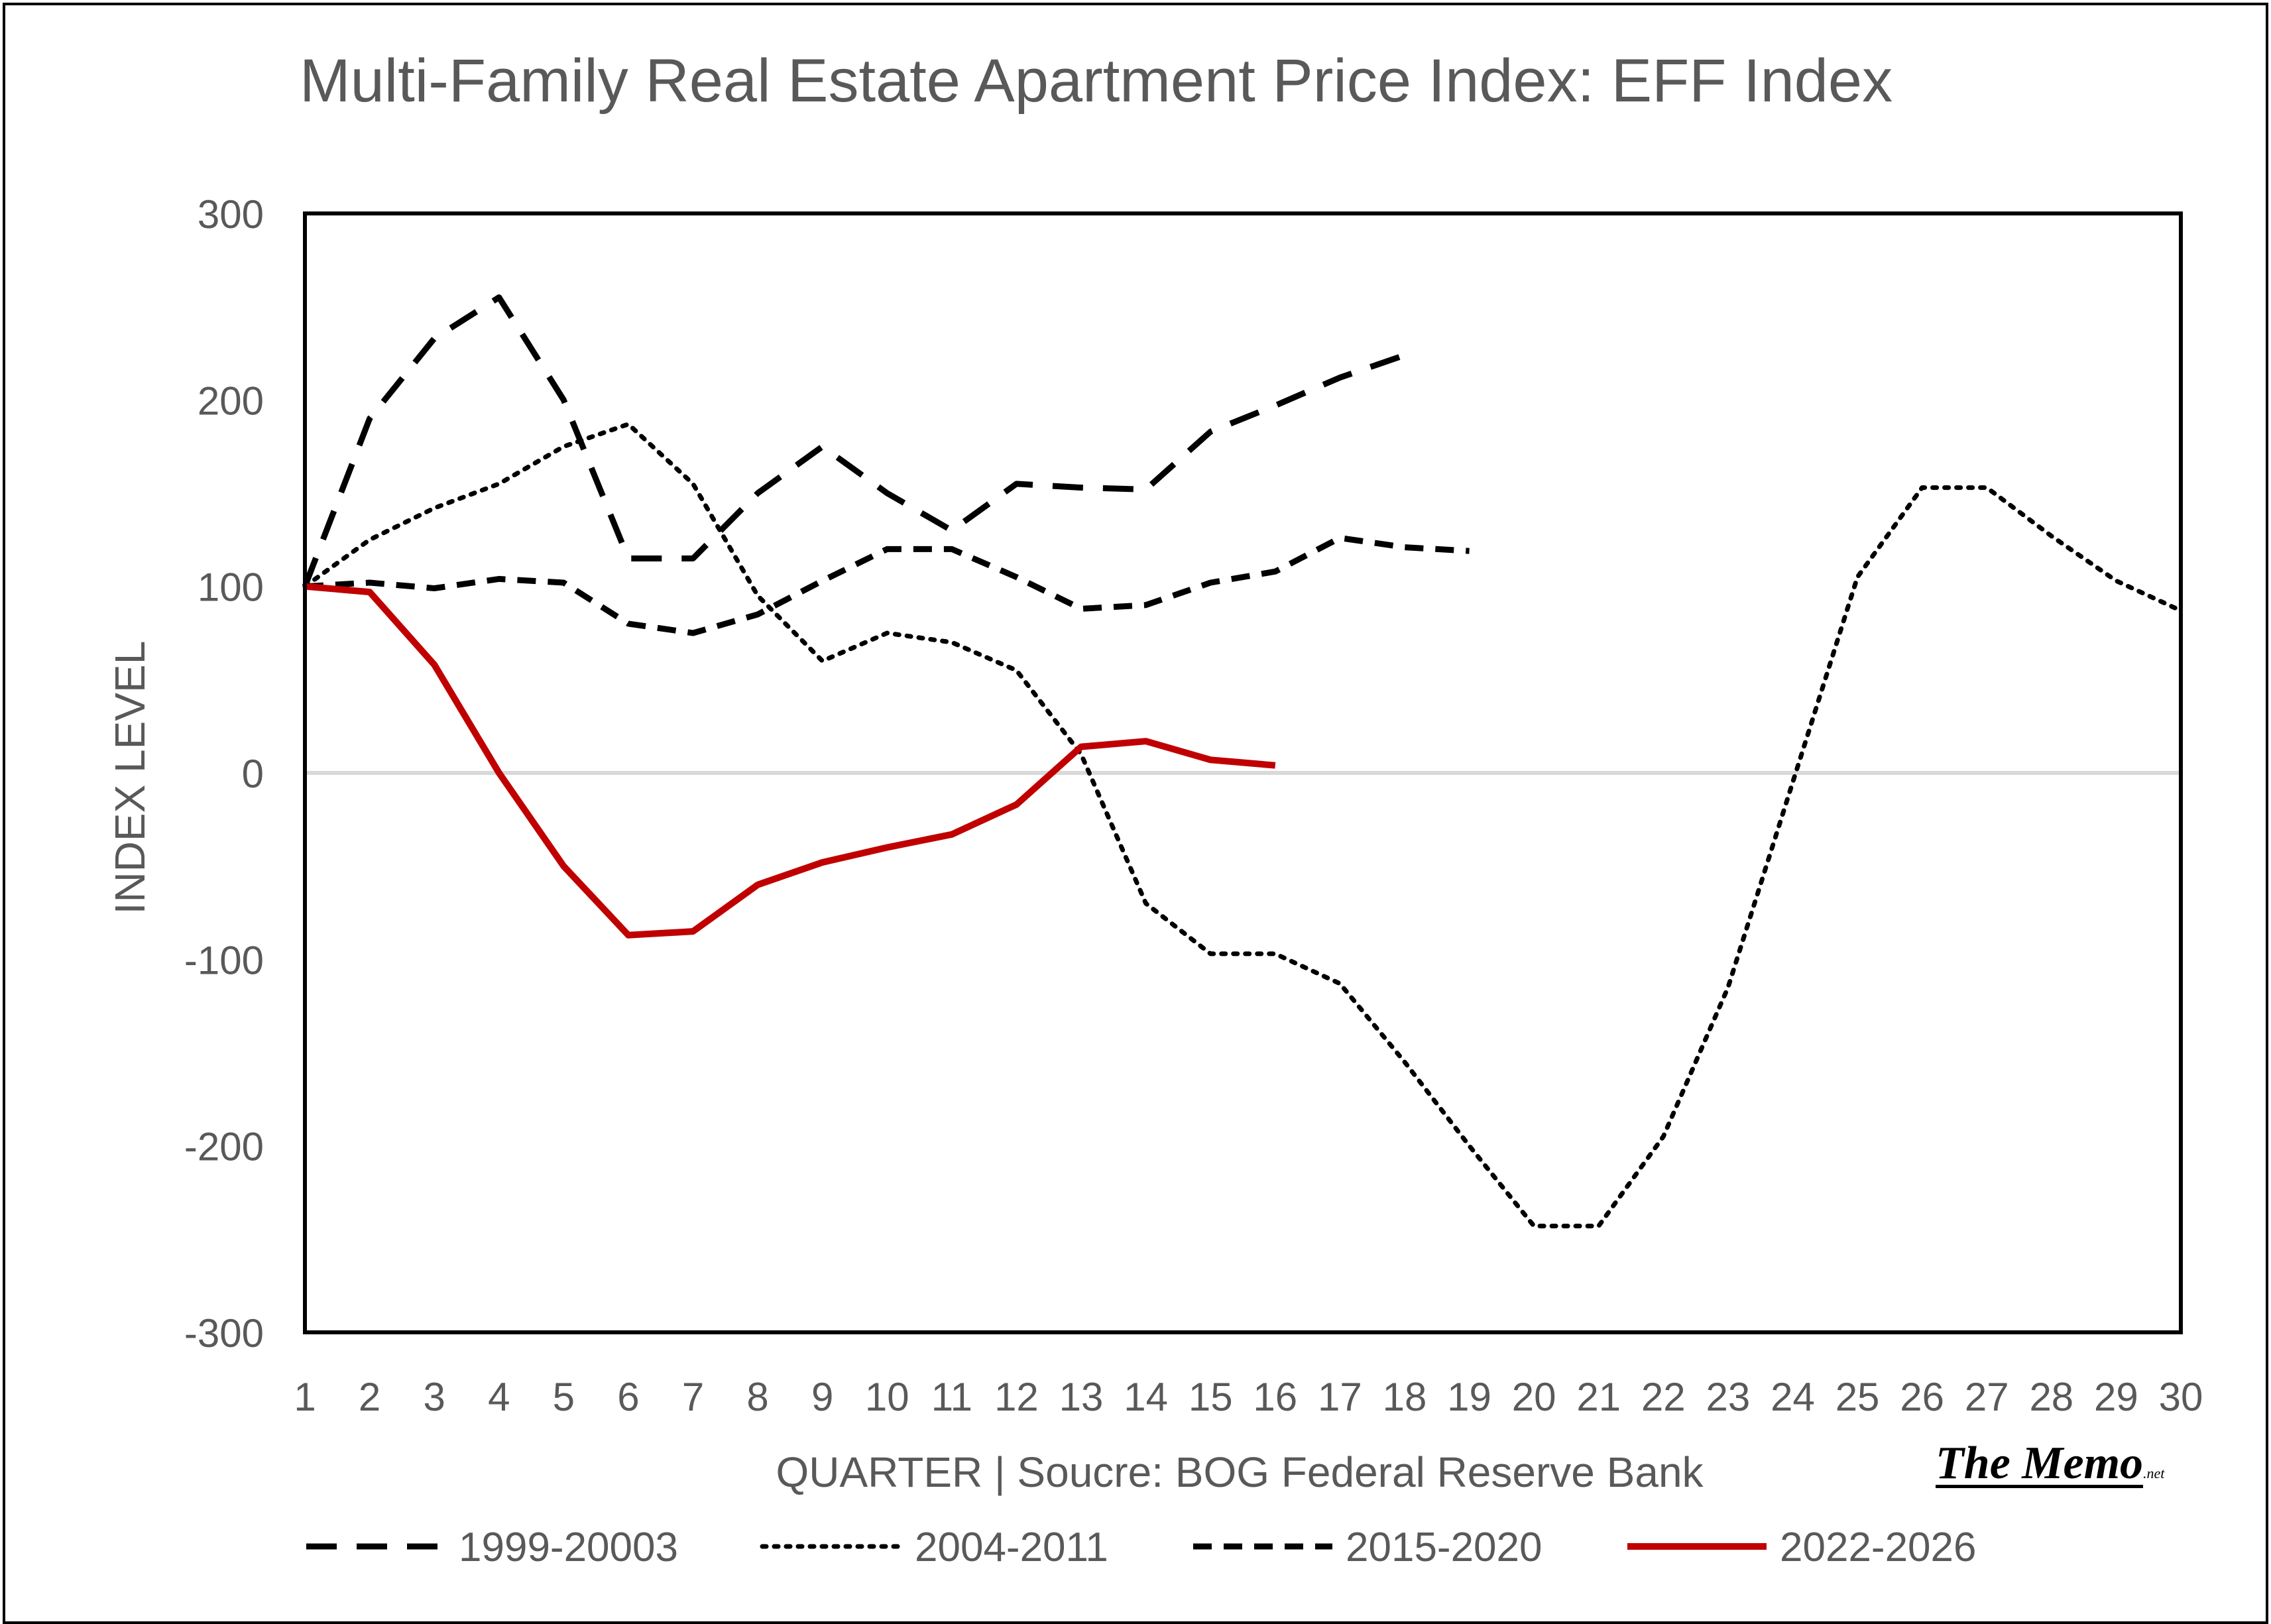 This screenshot has width=2271, height=1624. What do you see at coordinates (1598, 1397) in the screenshot?
I see `x-tick-label: 21` at bounding box center [1598, 1397].